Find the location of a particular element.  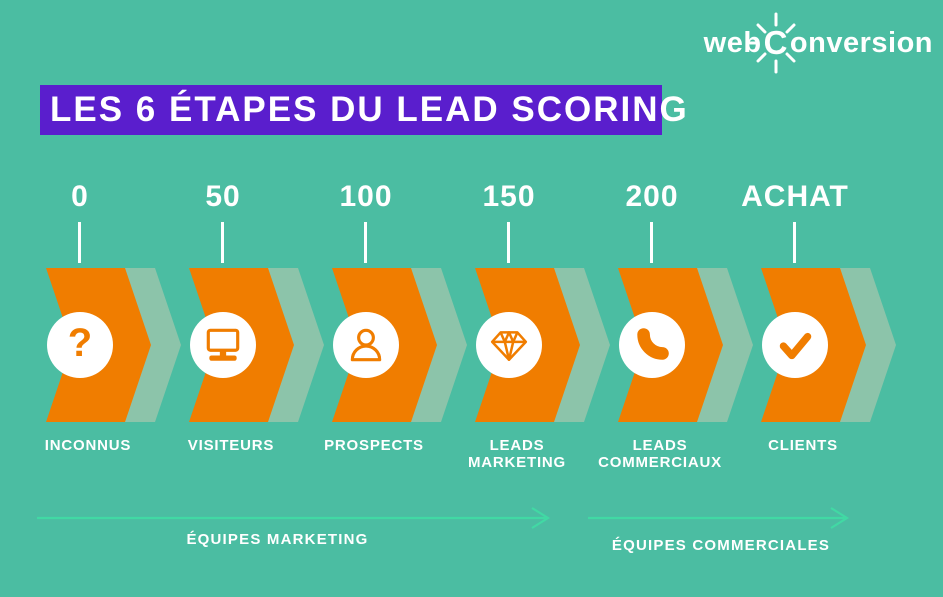

phone-icon is located at coordinates (653, 344).